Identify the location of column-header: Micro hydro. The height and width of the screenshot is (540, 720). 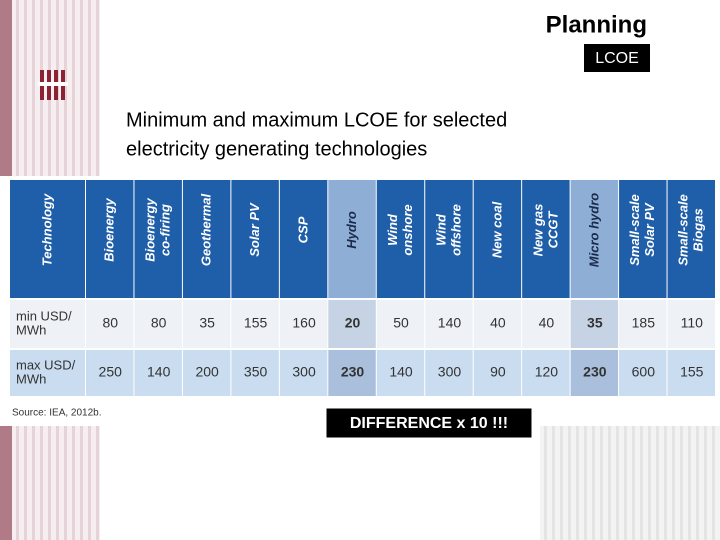
(593, 230).